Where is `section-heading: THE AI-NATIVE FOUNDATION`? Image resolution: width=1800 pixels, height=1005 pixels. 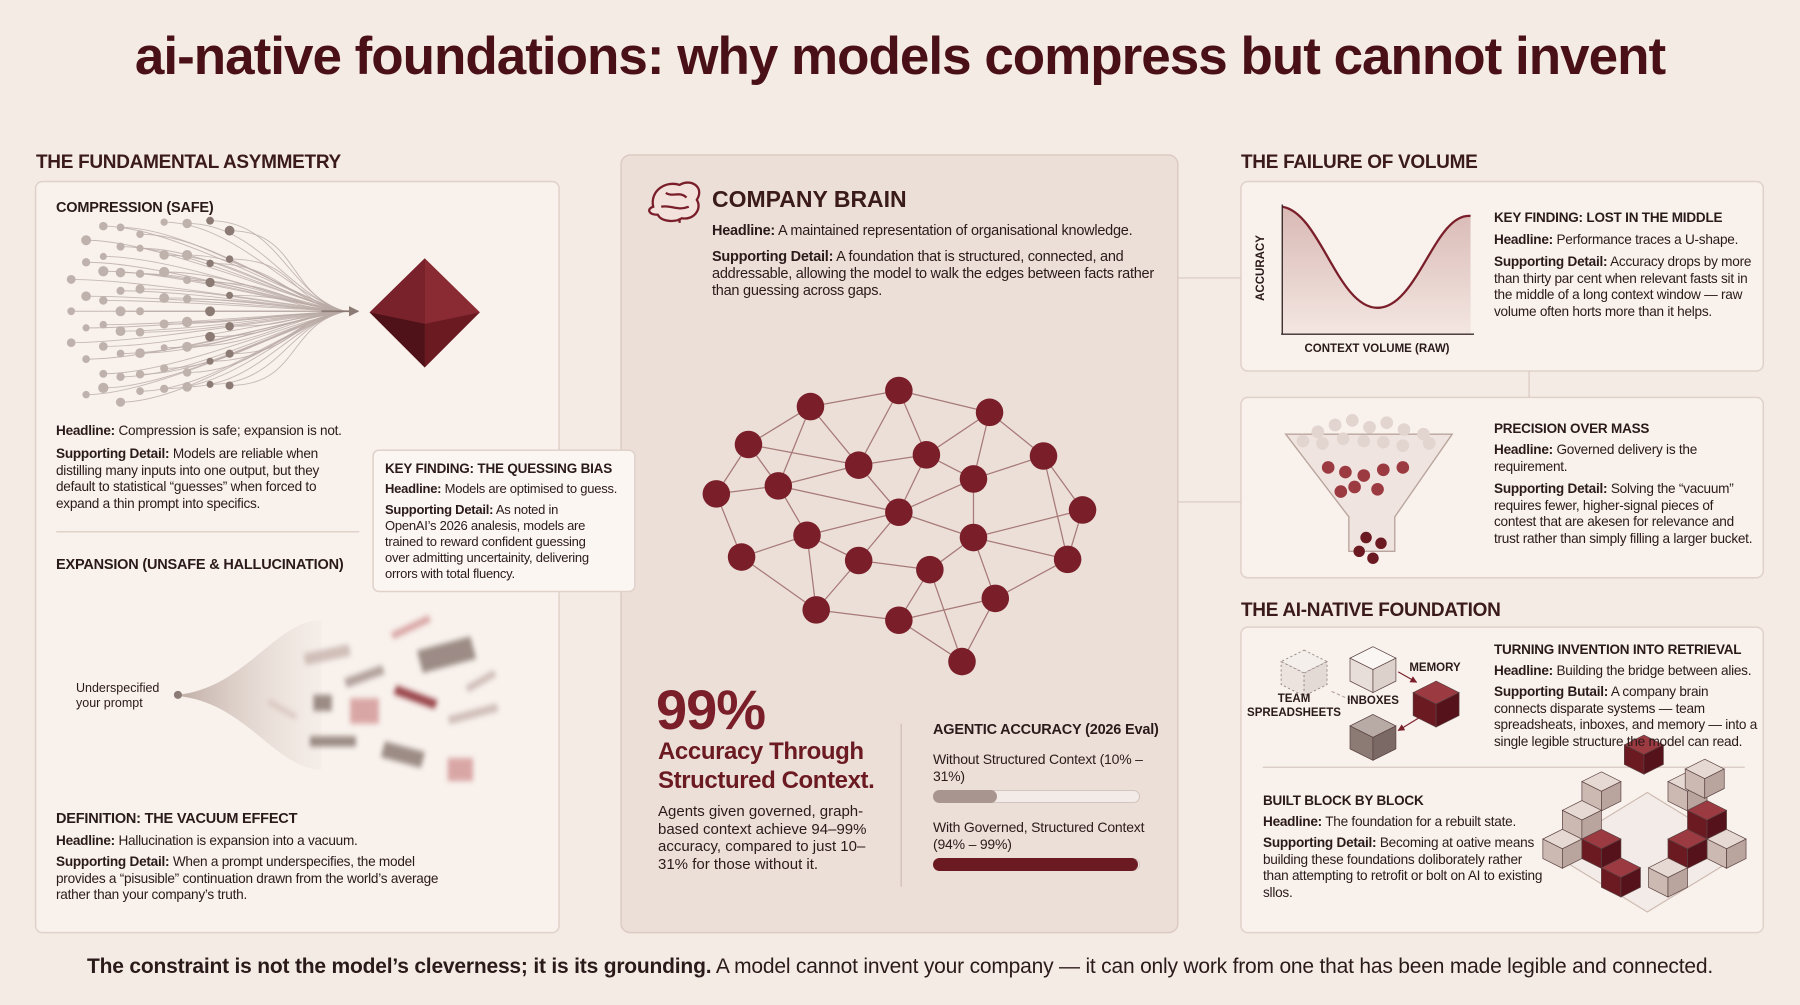
section-heading: THE AI-NATIVE FOUNDATION is located at coordinates (1371, 610).